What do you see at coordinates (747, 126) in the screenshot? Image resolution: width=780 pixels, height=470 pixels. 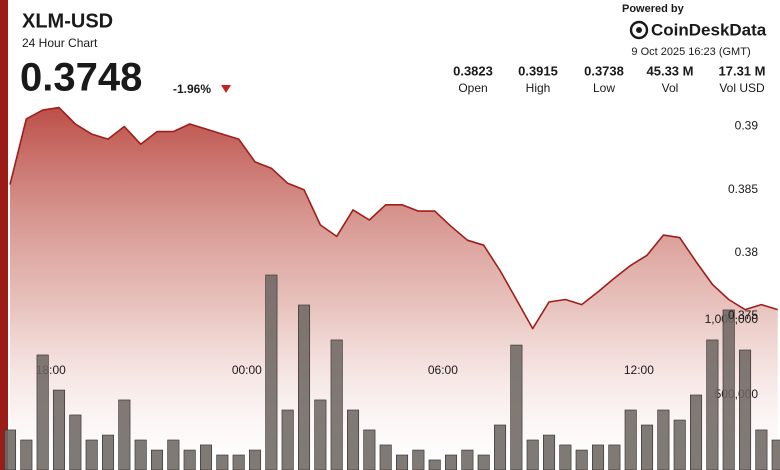 I see `y-tick-label: 0.39` at bounding box center [747, 126].